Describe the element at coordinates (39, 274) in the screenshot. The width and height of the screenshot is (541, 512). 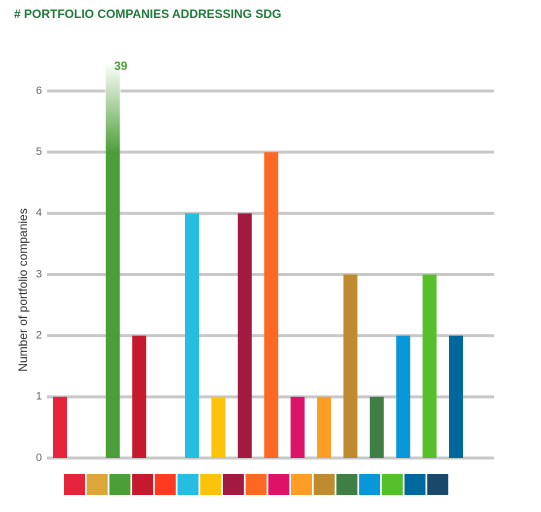
I see `y-tick-label: 3` at that location.